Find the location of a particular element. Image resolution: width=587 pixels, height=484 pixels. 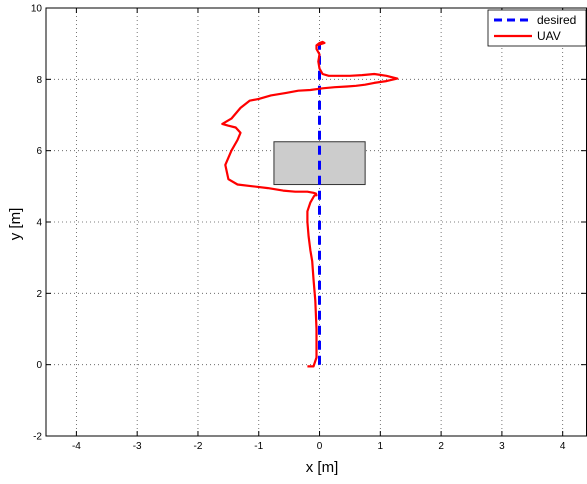

x-tick-label: 0 is located at coordinates (320, 446).